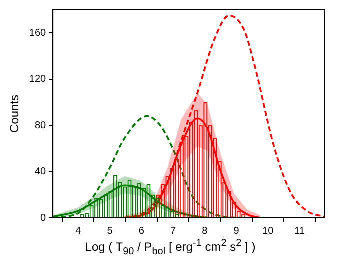 The width and height of the screenshot is (341, 264). What do you see at coordinates (38, 33) in the screenshot?
I see `y-tick-label: 160` at bounding box center [38, 33].